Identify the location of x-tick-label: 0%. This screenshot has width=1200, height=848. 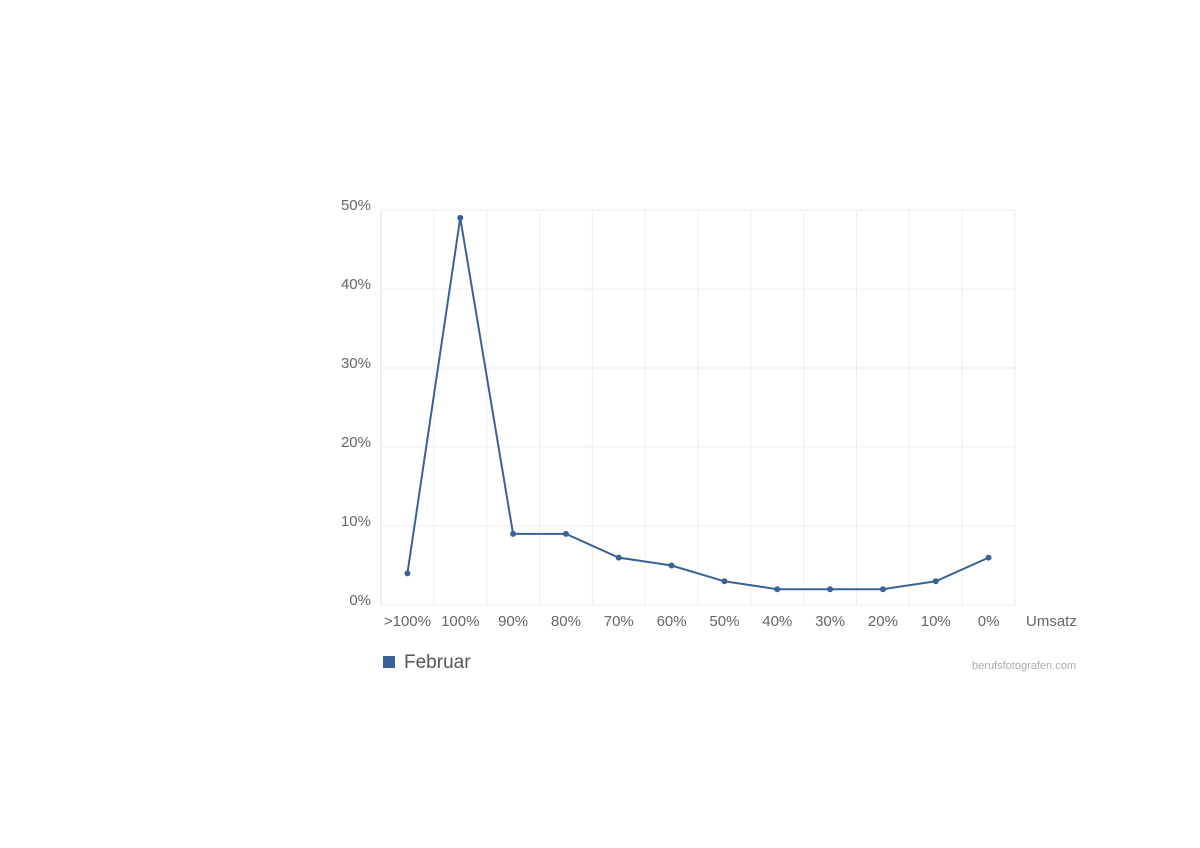
(989, 621).